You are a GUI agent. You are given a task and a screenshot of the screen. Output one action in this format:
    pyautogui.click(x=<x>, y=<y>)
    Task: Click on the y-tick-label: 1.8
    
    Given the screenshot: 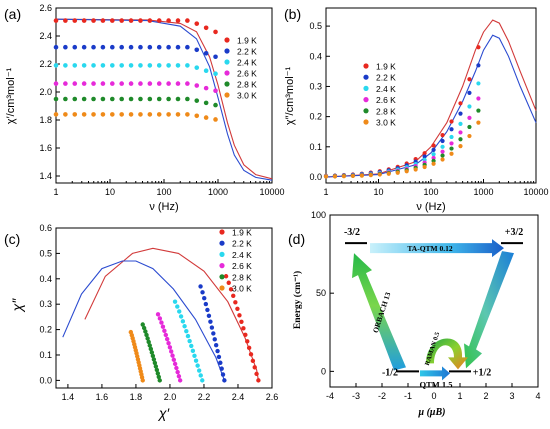 What is the action you would take?
    pyautogui.click(x=45, y=120)
    